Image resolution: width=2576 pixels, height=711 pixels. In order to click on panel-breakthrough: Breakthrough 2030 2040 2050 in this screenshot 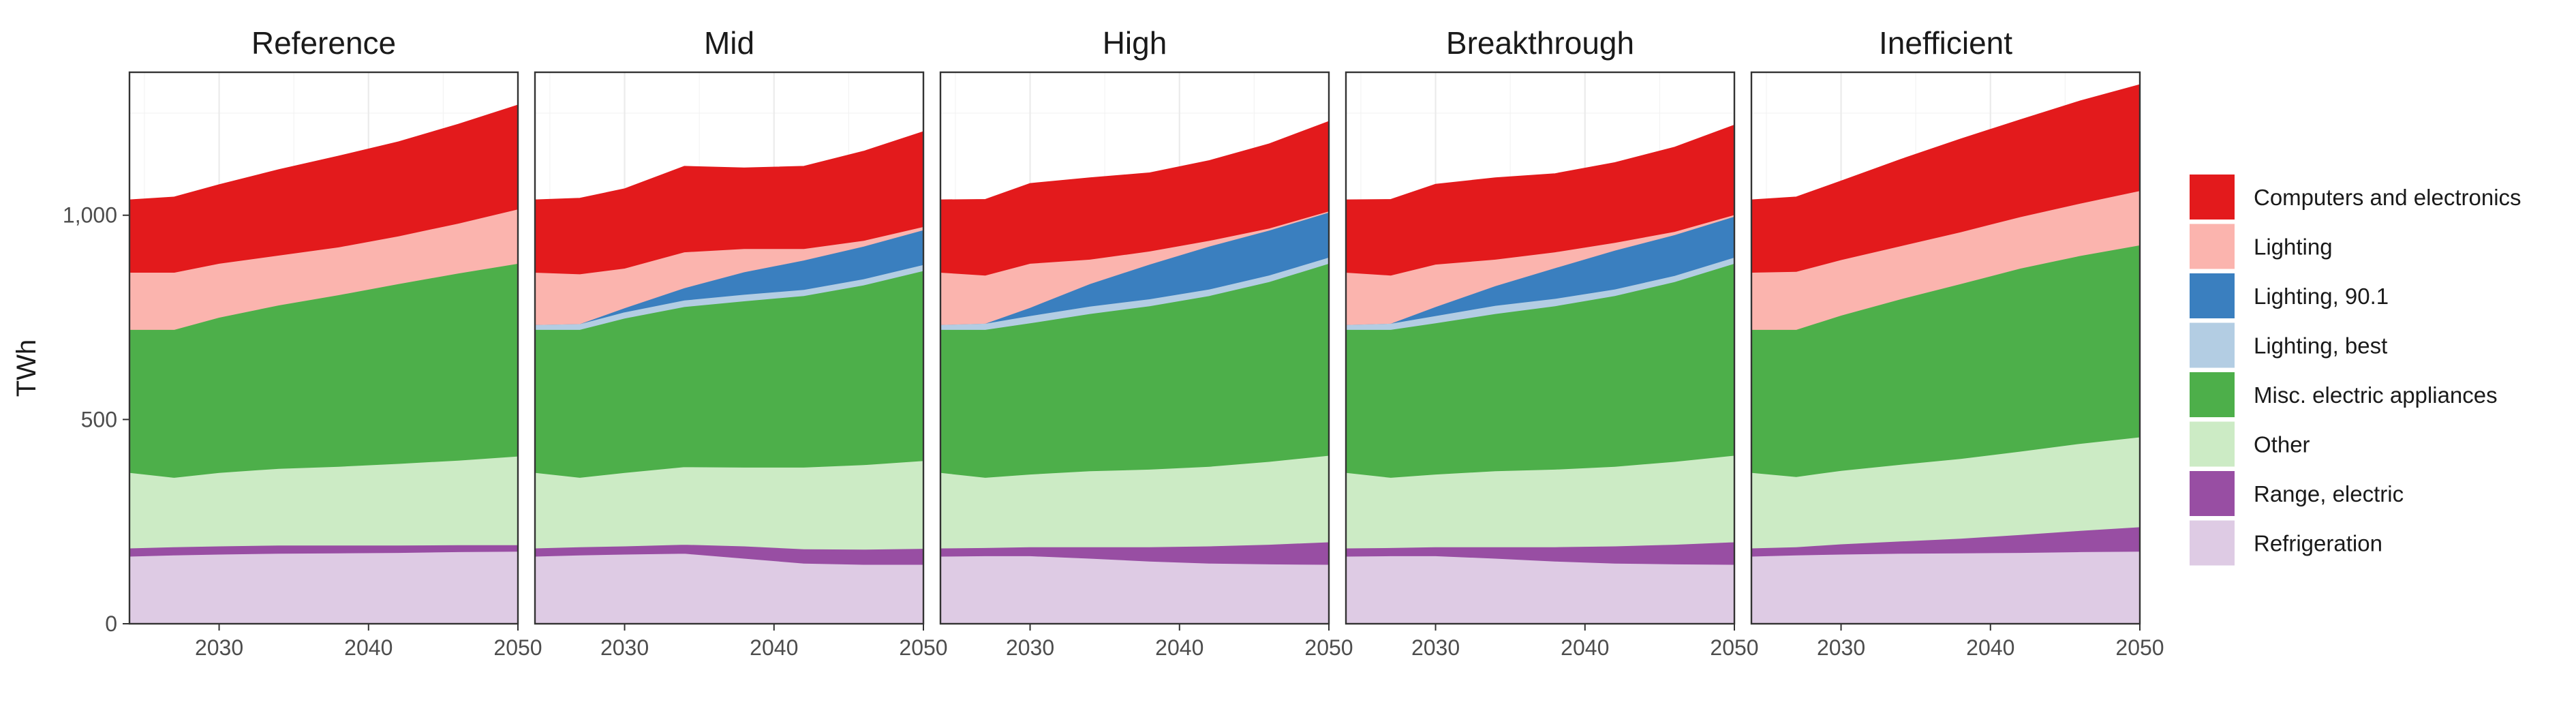, I will do `click(1552, 342)`.